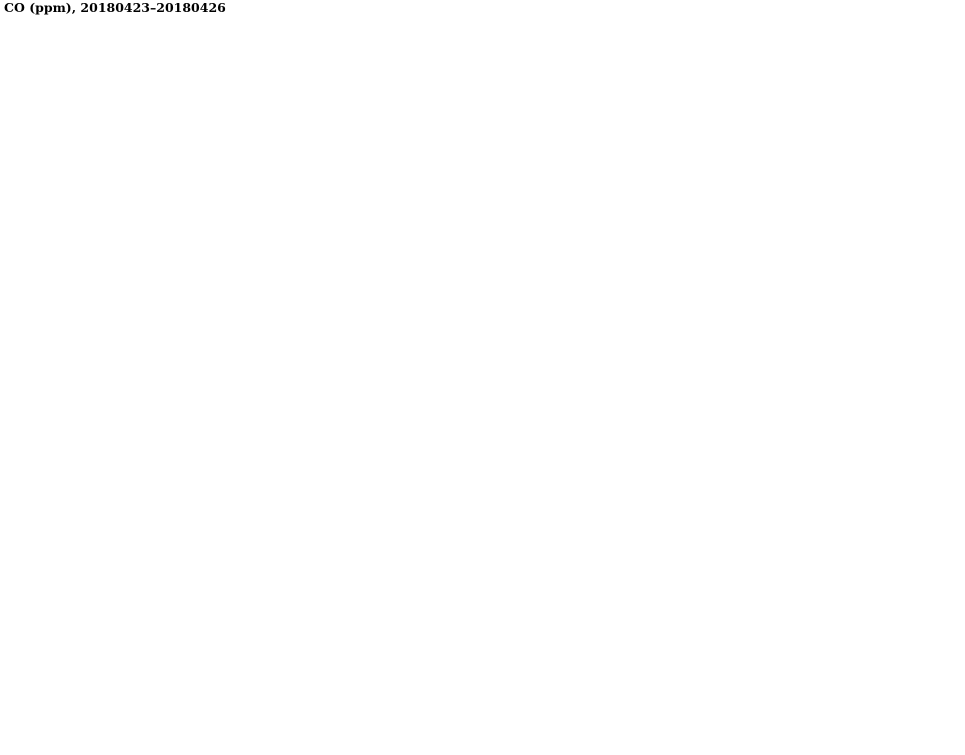  I want to click on cell-yuen-long, so click(96, 75).